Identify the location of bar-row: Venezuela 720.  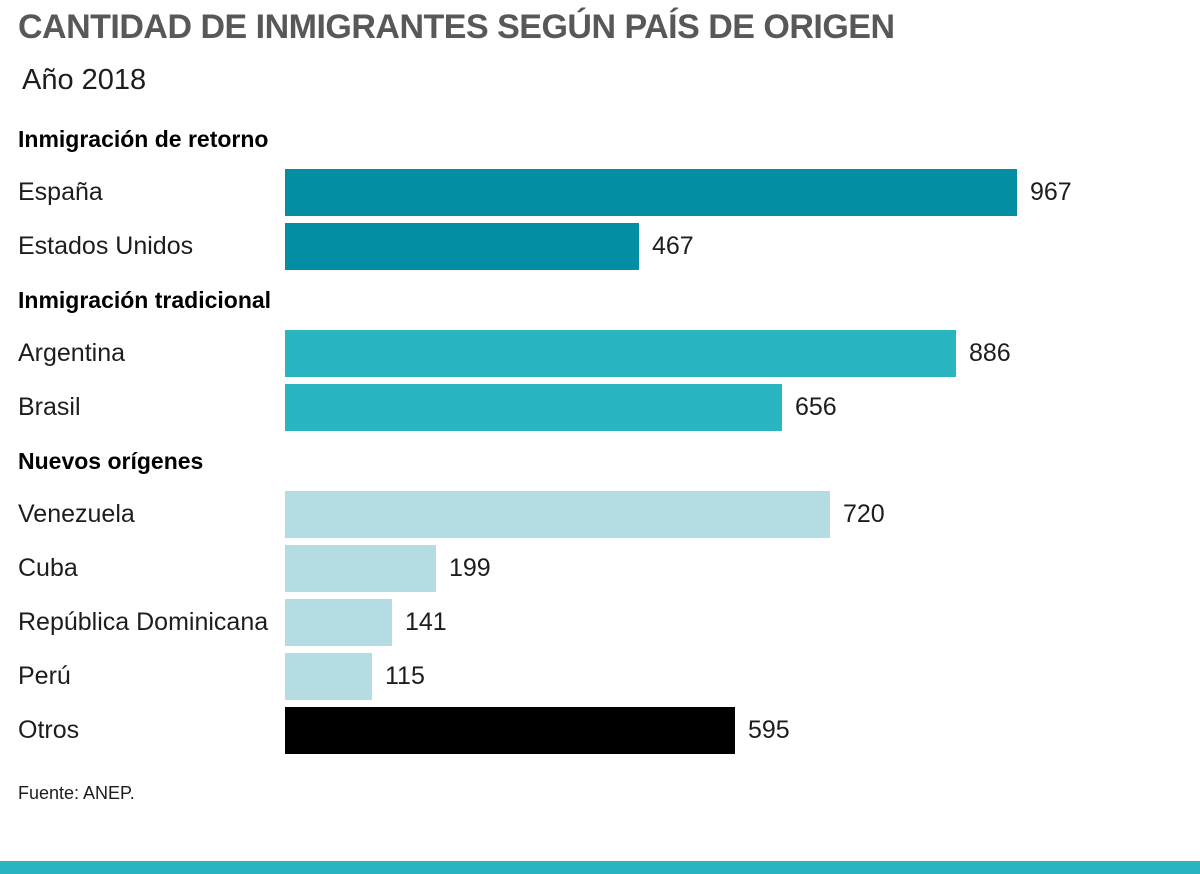
(600, 514).